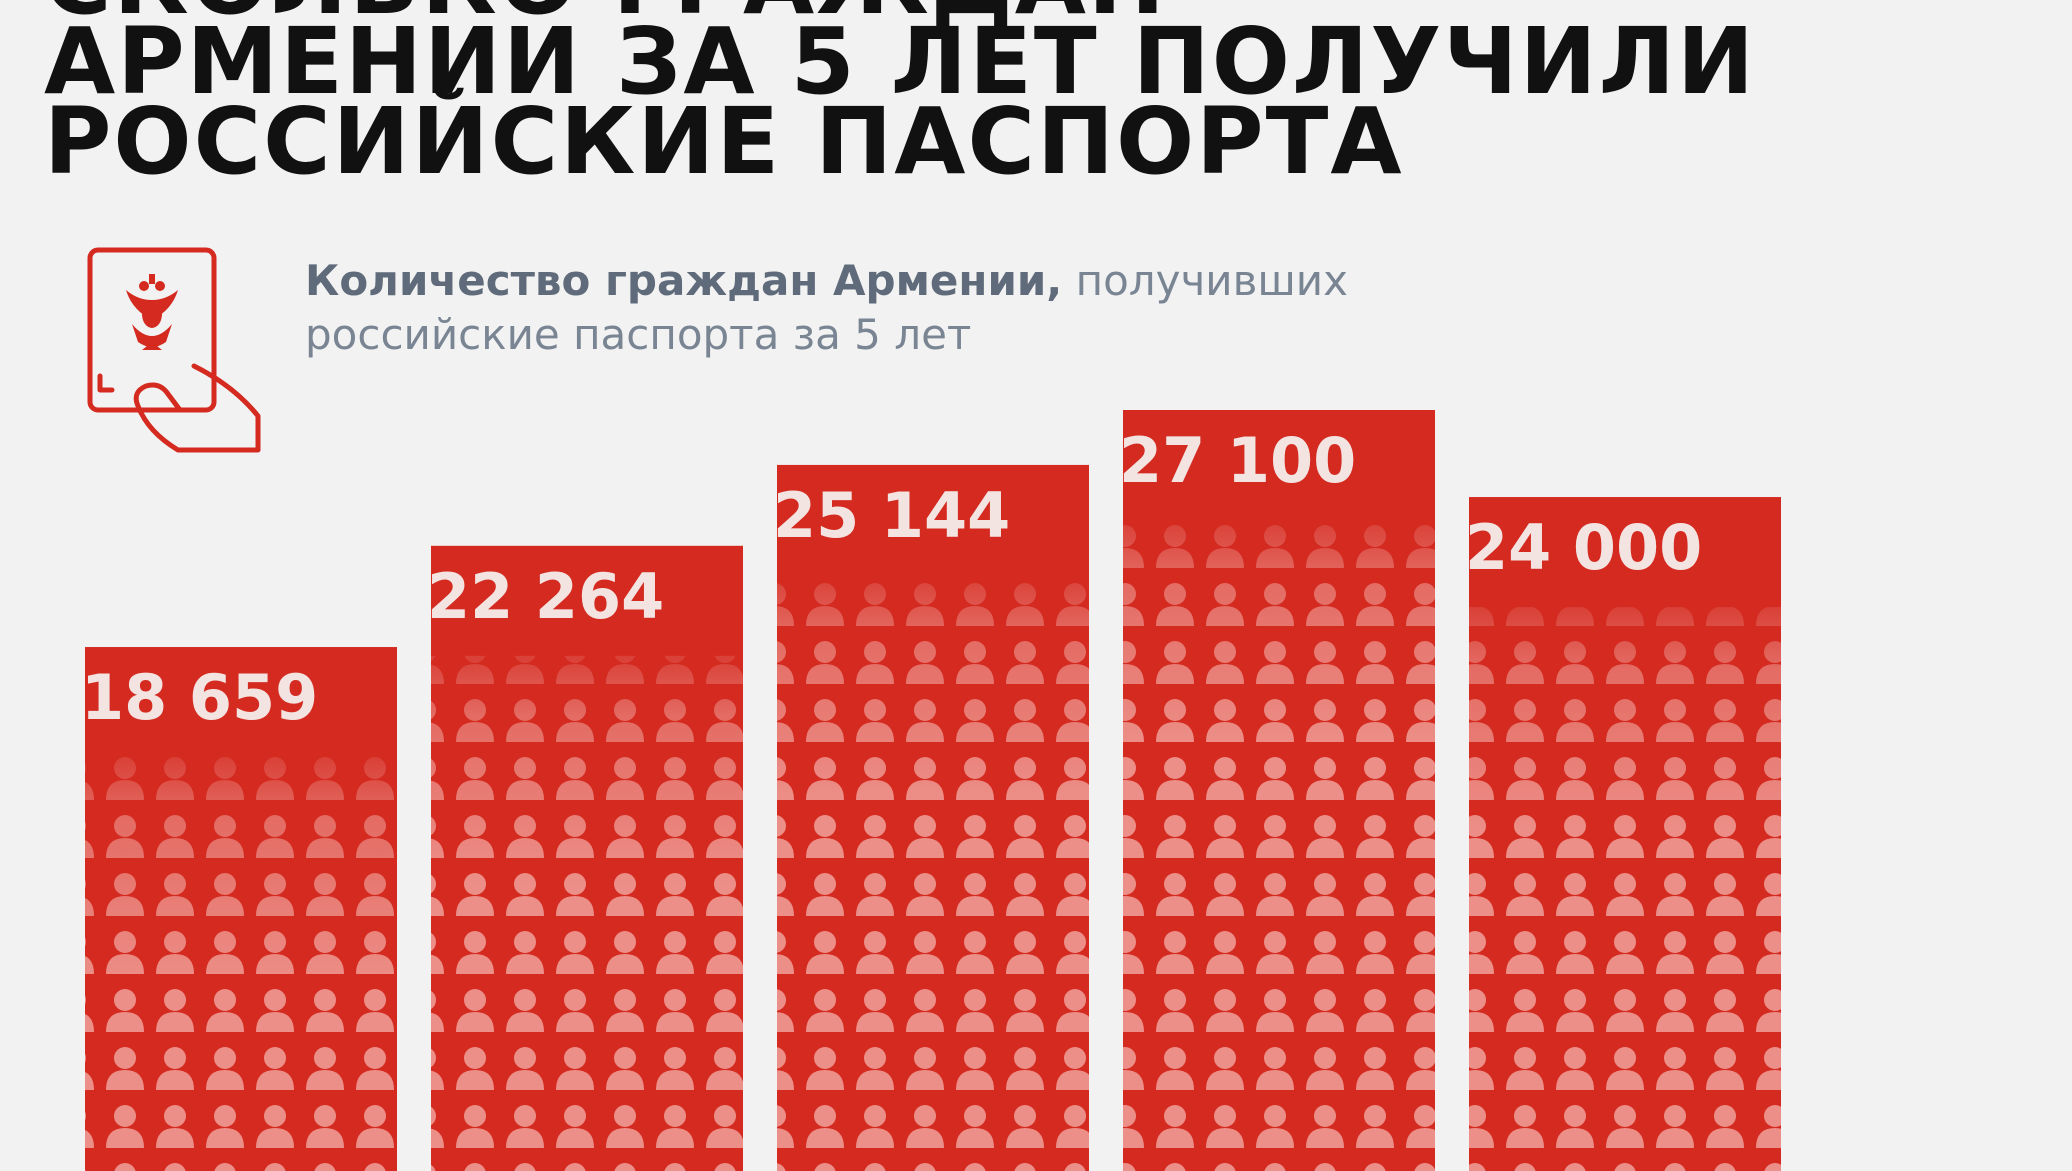 The height and width of the screenshot is (1171, 2072). I want to click on bar-1: 18 659, so click(239, 909).